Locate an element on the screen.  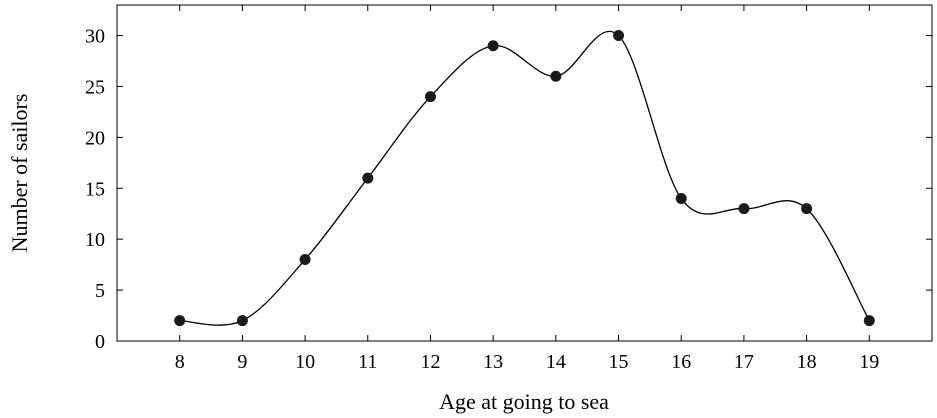
x-tick-label: 11 is located at coordinates (367, 362).